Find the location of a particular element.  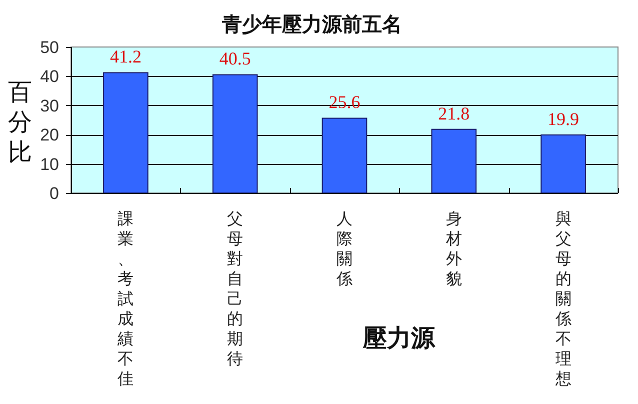

x-tick-label: 父母對自己的期待 is located at coordinates (235, 288).